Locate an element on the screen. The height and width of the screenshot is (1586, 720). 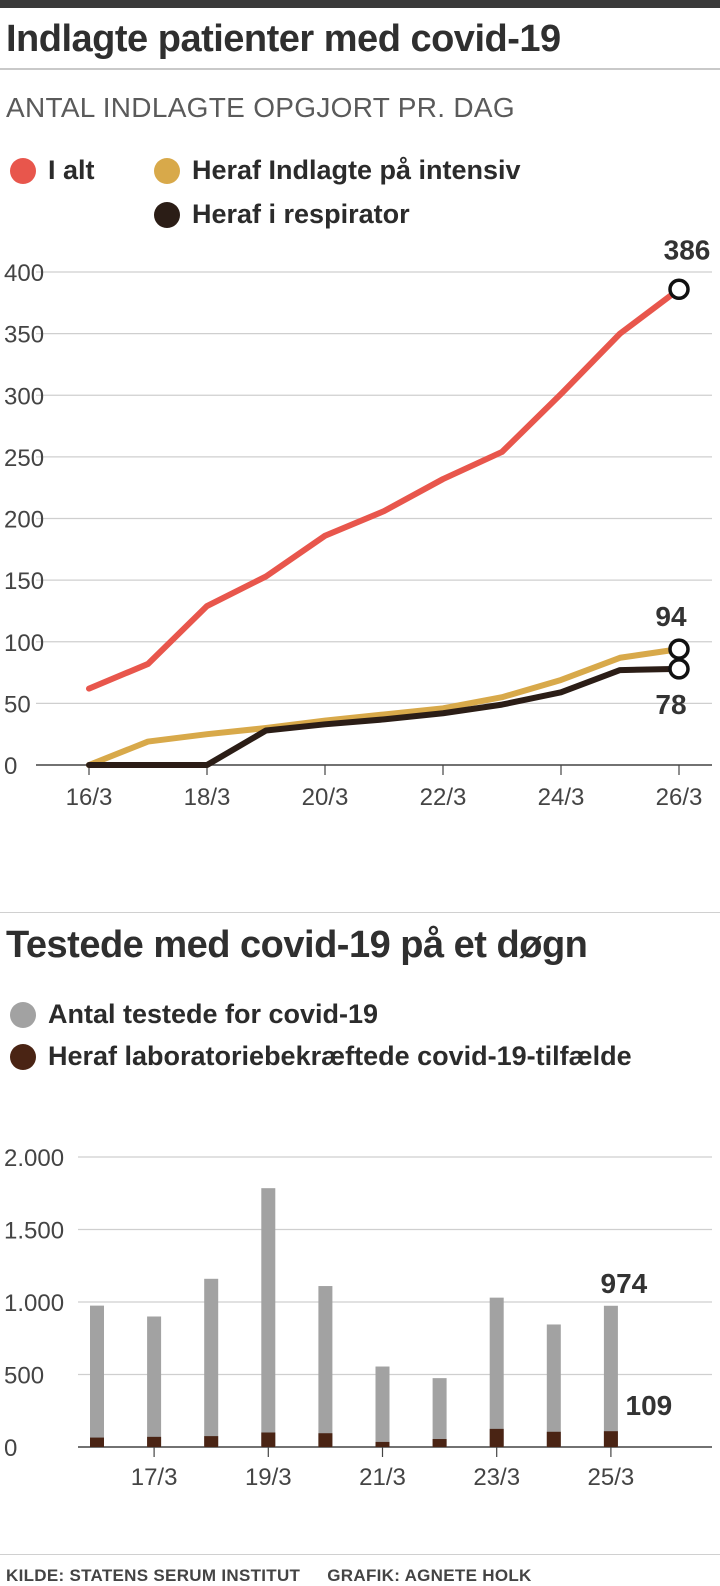
y-tick-label: 250 is located at coordinates (24, 458).